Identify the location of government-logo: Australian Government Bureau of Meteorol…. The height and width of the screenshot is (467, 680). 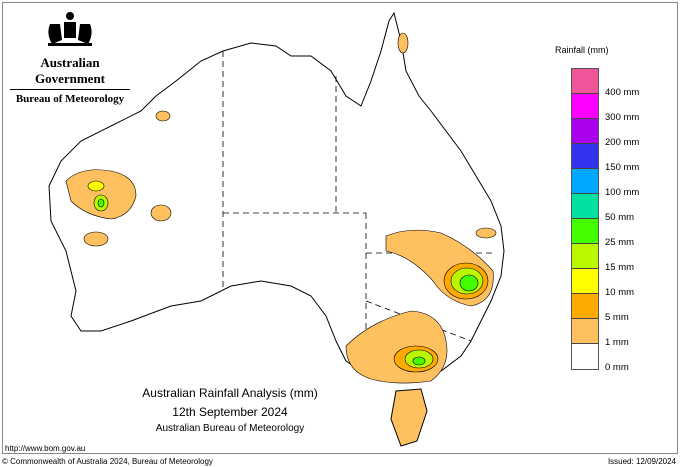
(70, 57).